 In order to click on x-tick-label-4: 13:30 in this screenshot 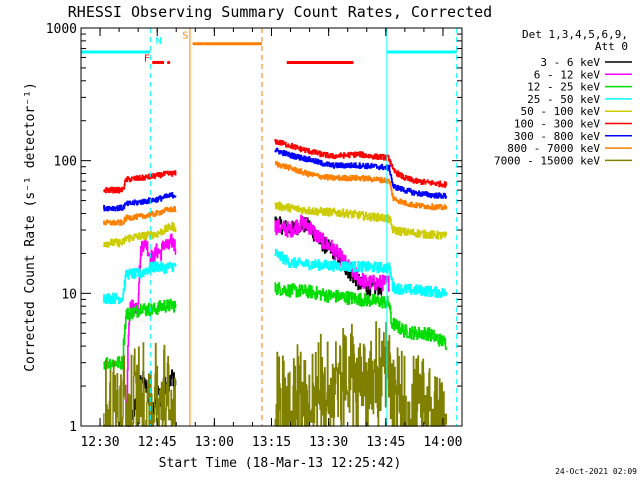, I will do `click(328, 442)`.